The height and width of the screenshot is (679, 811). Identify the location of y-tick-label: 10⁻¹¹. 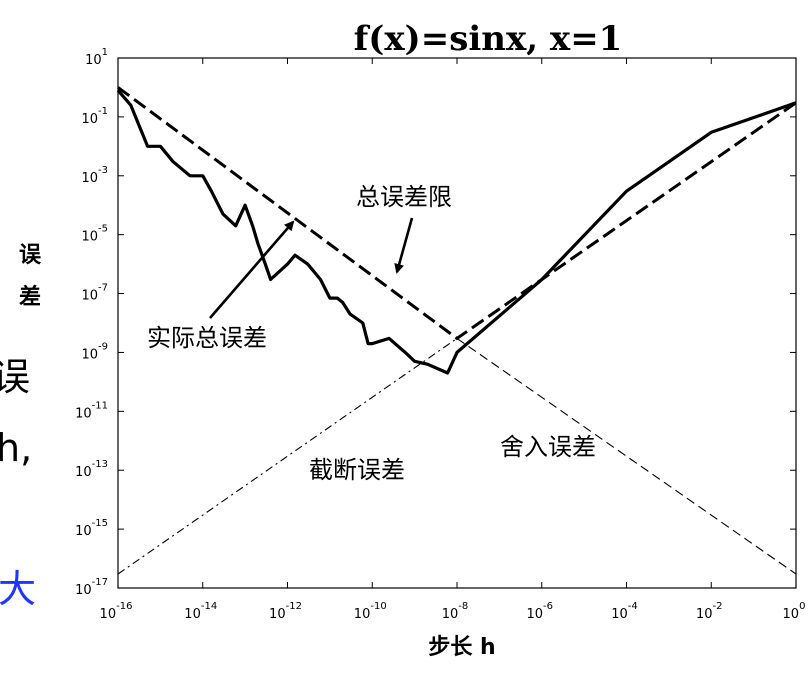
(91, 410).